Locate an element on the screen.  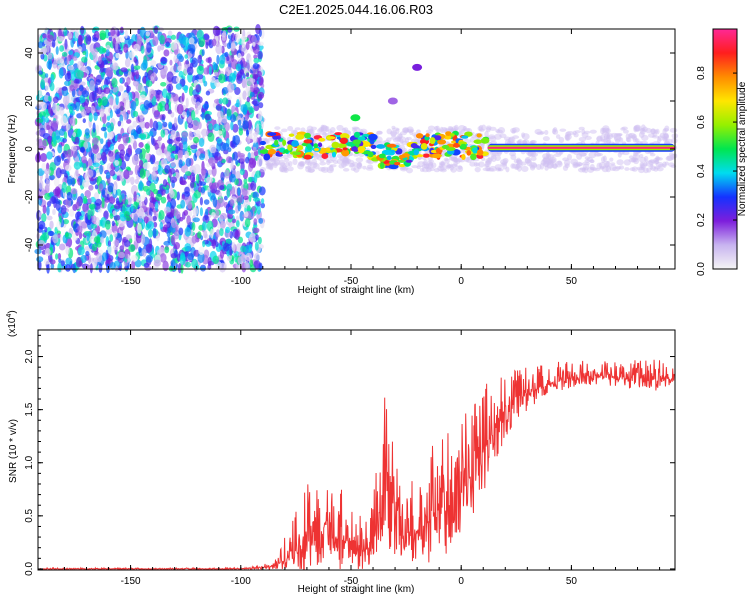
snr-xlabel: Height of straight line (km) is located at coordinates (356, 589).